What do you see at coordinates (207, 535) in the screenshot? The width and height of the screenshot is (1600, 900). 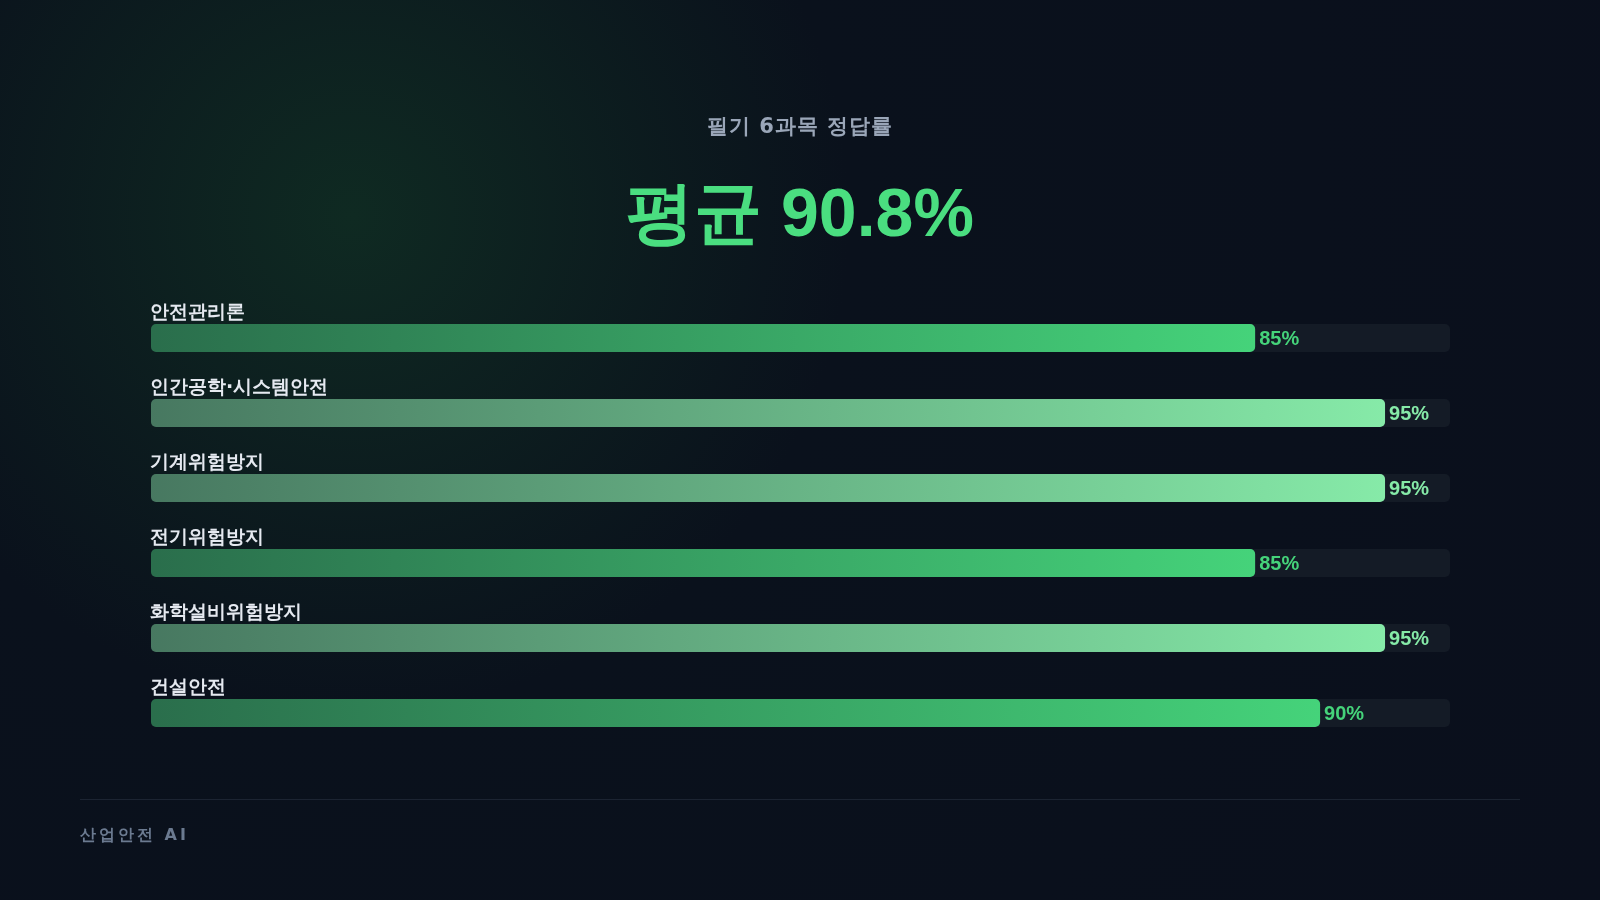 I see `y-tick-label: 전기위험방지` at bounding box center [207, 535].